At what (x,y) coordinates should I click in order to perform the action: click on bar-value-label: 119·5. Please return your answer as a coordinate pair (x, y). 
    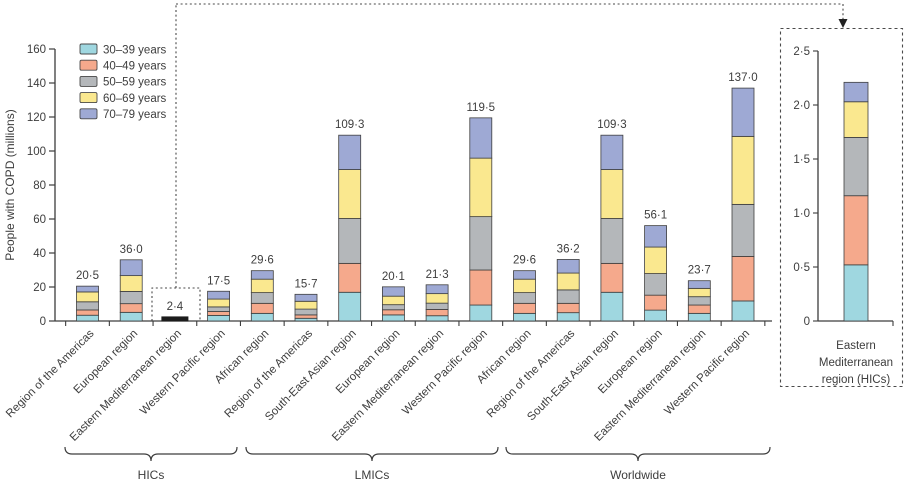
    Looking at the image, I should click on (481, 108).